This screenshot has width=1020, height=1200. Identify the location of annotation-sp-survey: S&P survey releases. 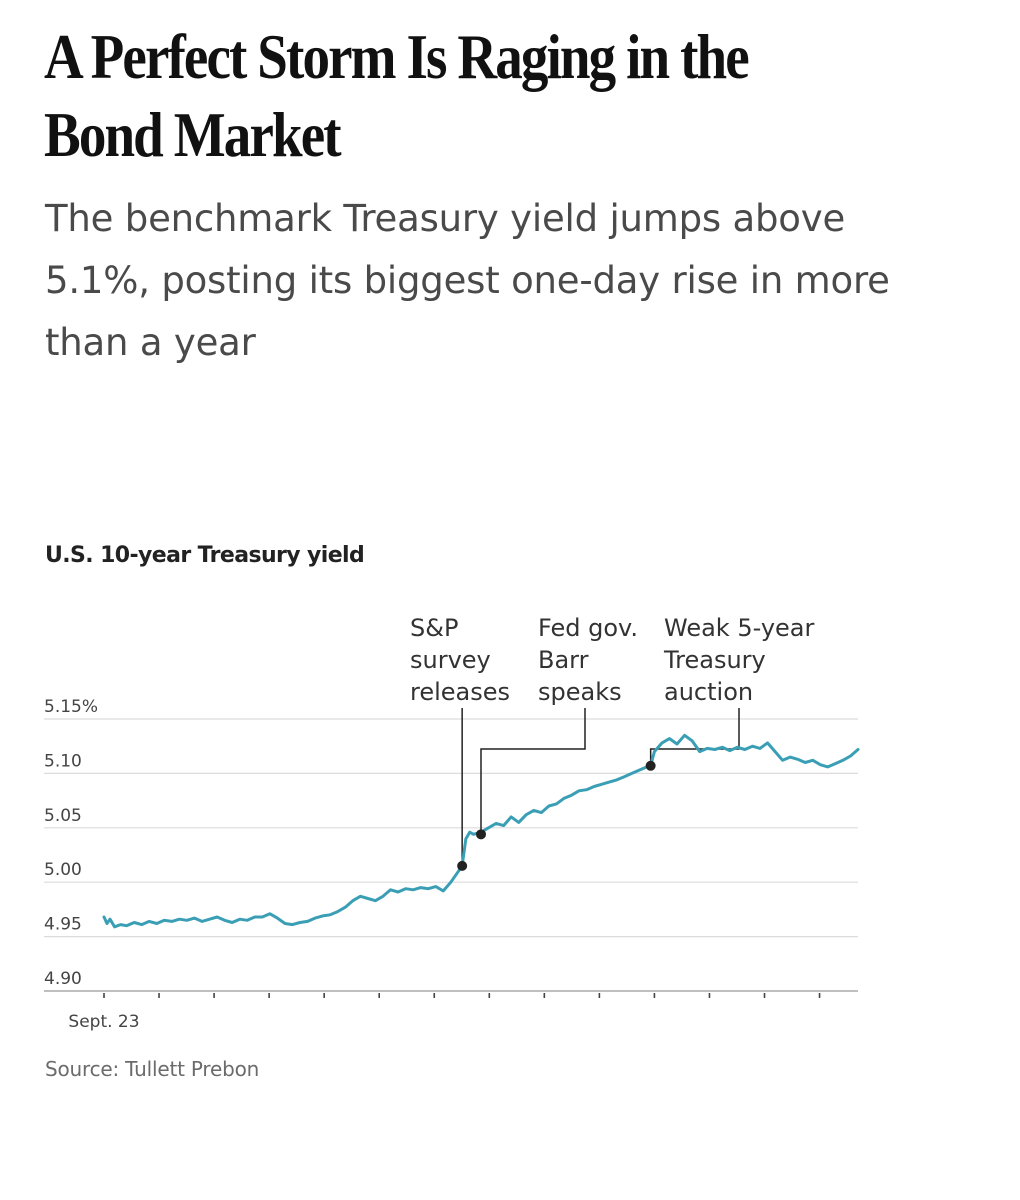
(460, 740).